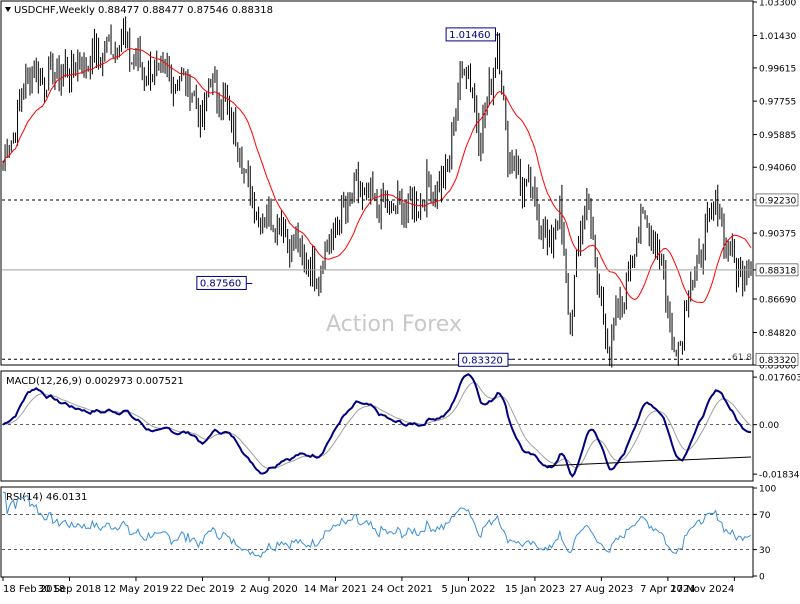 Image resolution: width=800 pixels, height=604 pixels. I want to click on x-tick-label: 27 Aug 2023, so click(601, 589).